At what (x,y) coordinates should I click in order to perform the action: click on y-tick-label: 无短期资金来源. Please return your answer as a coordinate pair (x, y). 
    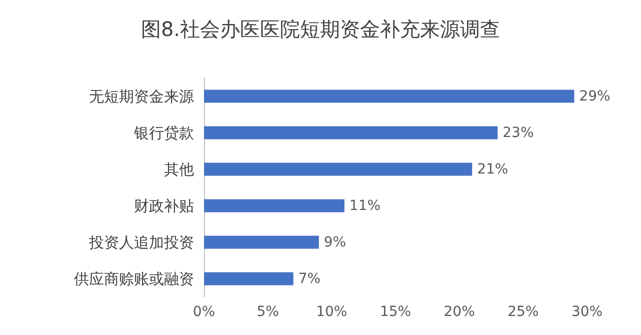
    Looking at the image, I should click on (141, 96).